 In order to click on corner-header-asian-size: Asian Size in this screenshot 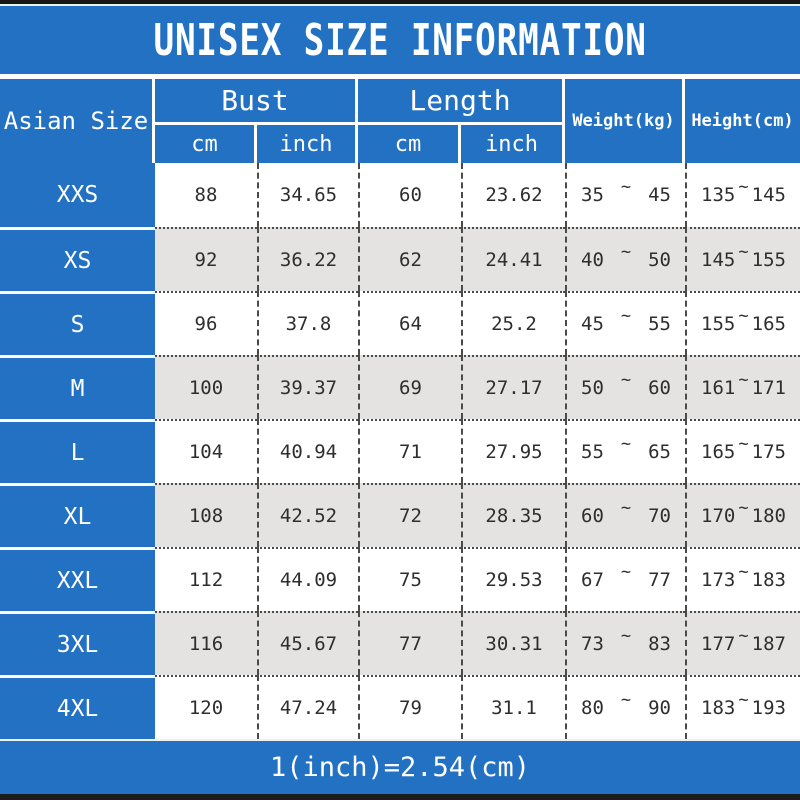, I will do `click(77, 121)`.